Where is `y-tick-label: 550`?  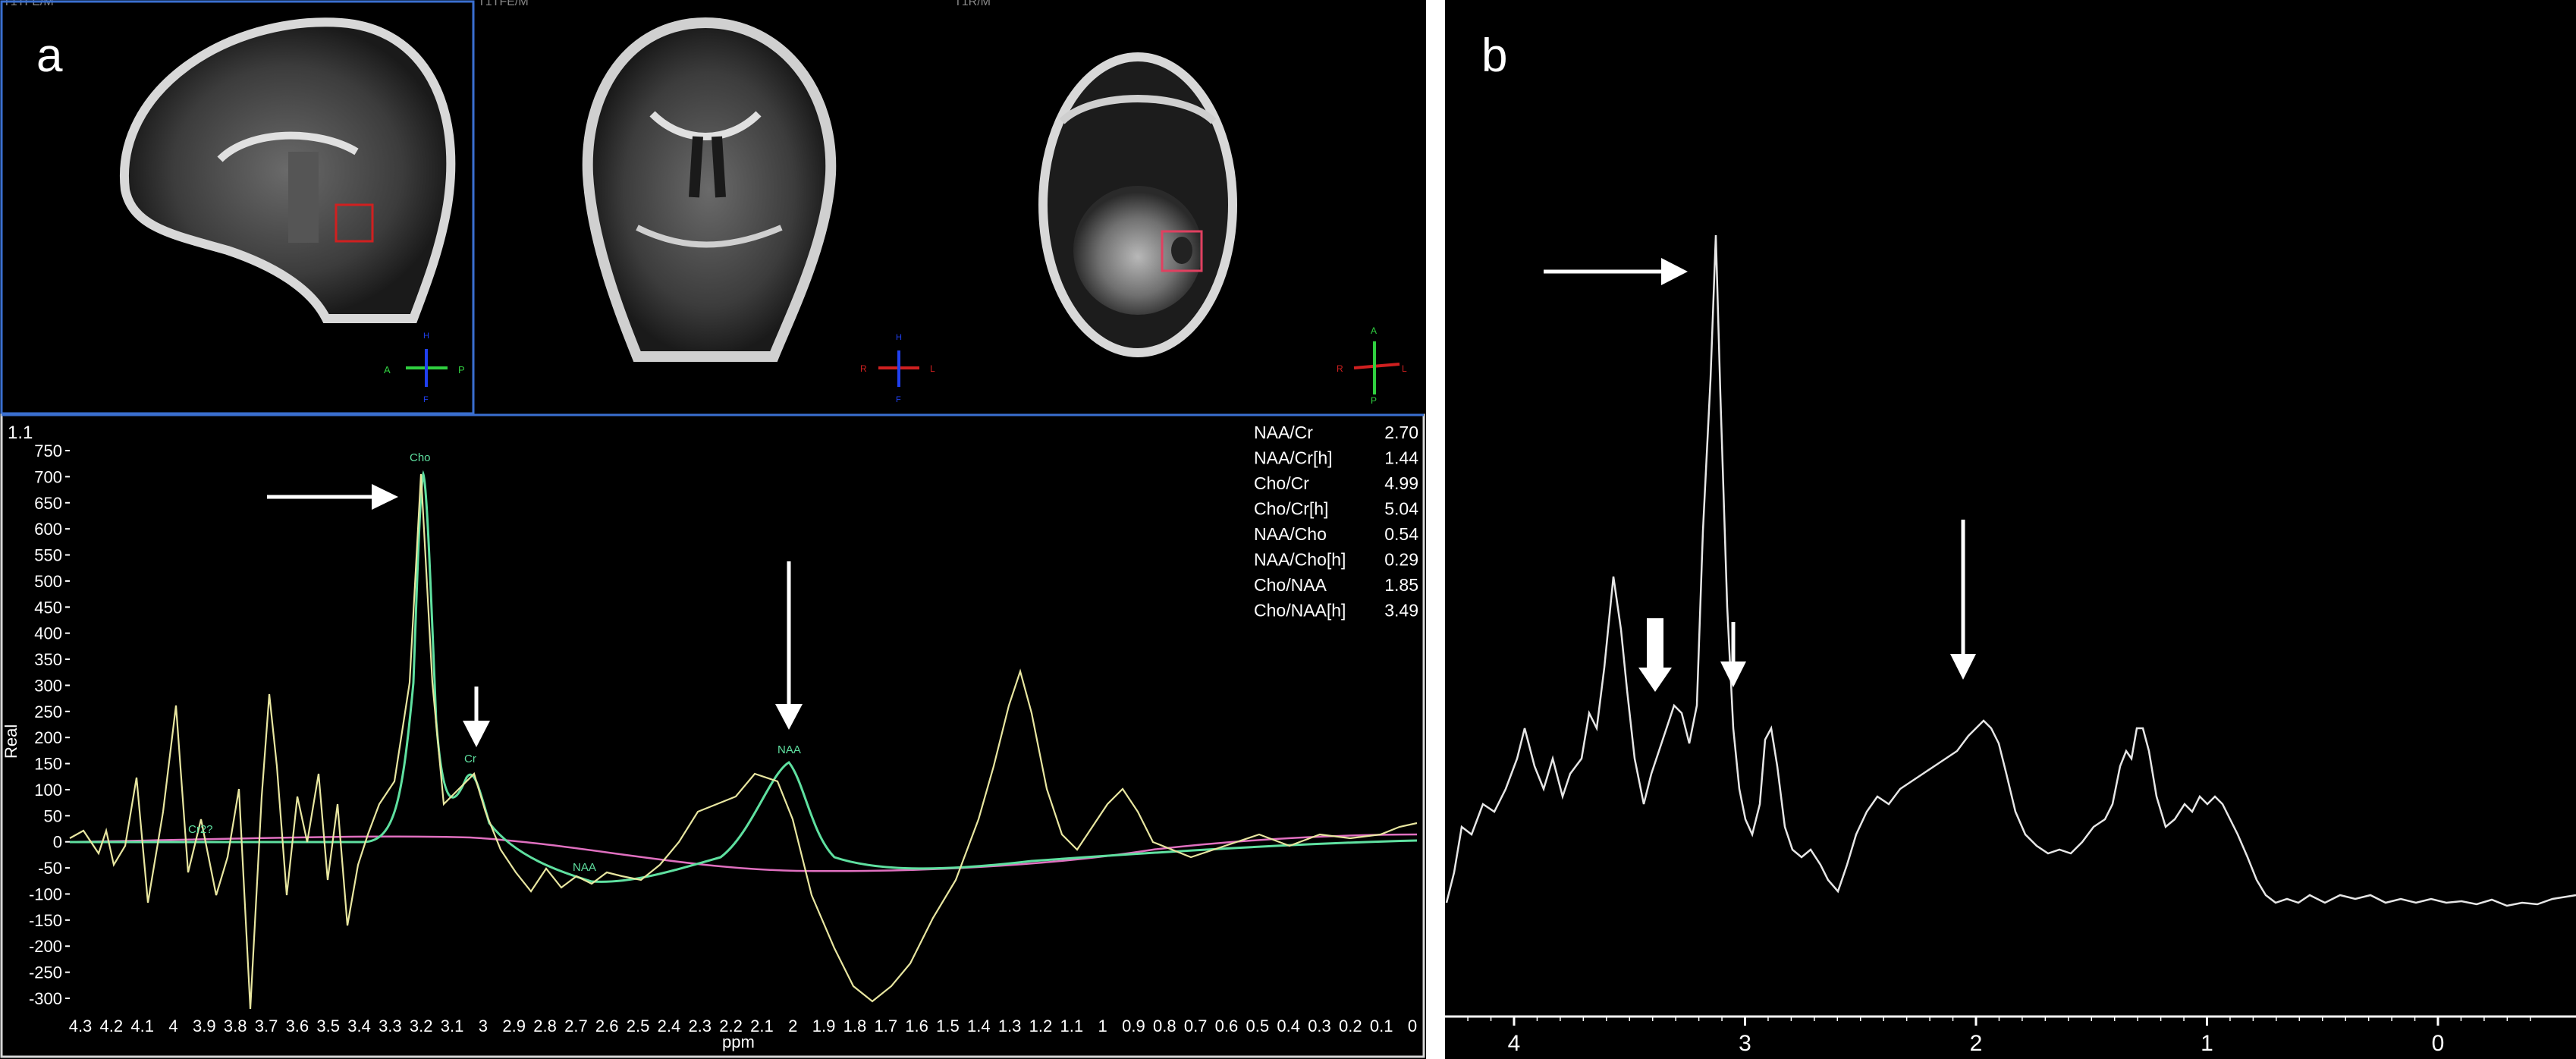 y-tick-label: 550 is located at coordinates (48, 555).